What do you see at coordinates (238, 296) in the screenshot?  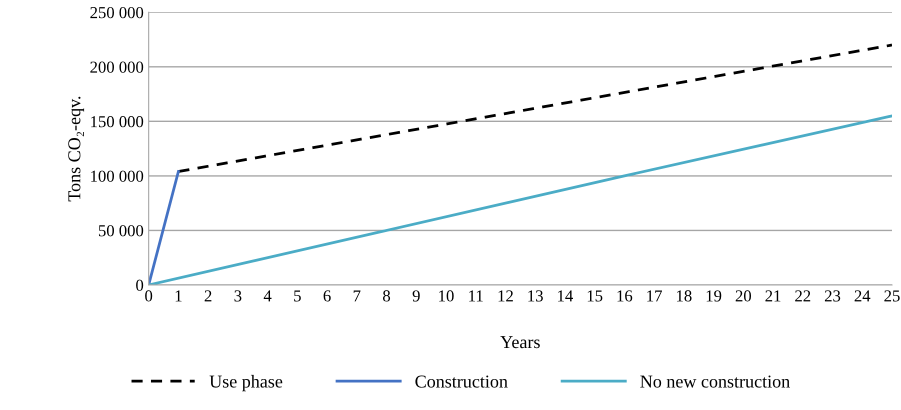 I see `x-tick-label: 3` at bounding box center [238, 296].